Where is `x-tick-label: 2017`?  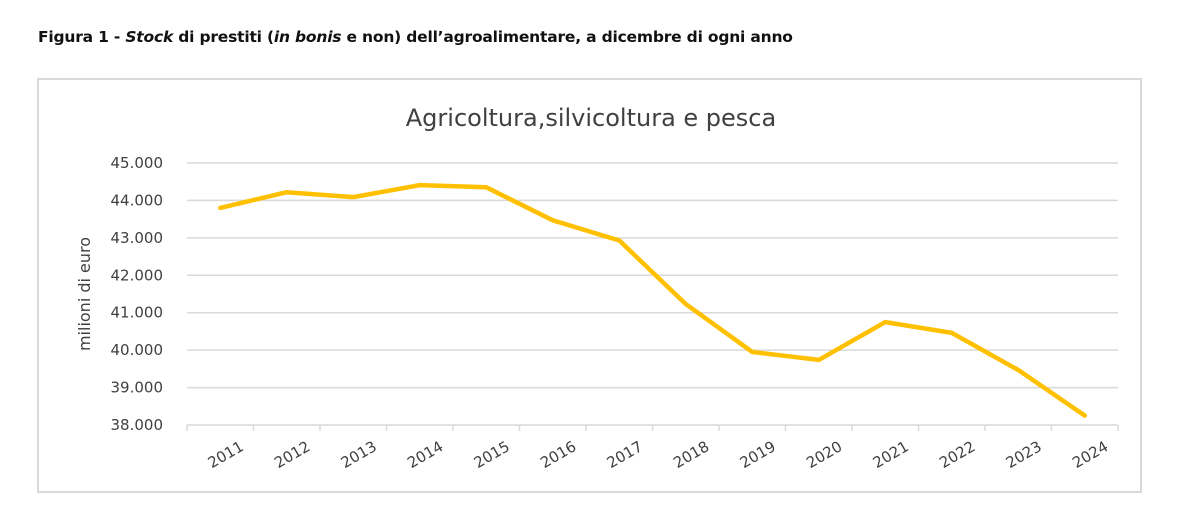 x-tick-label: 2017 is located at coordinates (625, 454).